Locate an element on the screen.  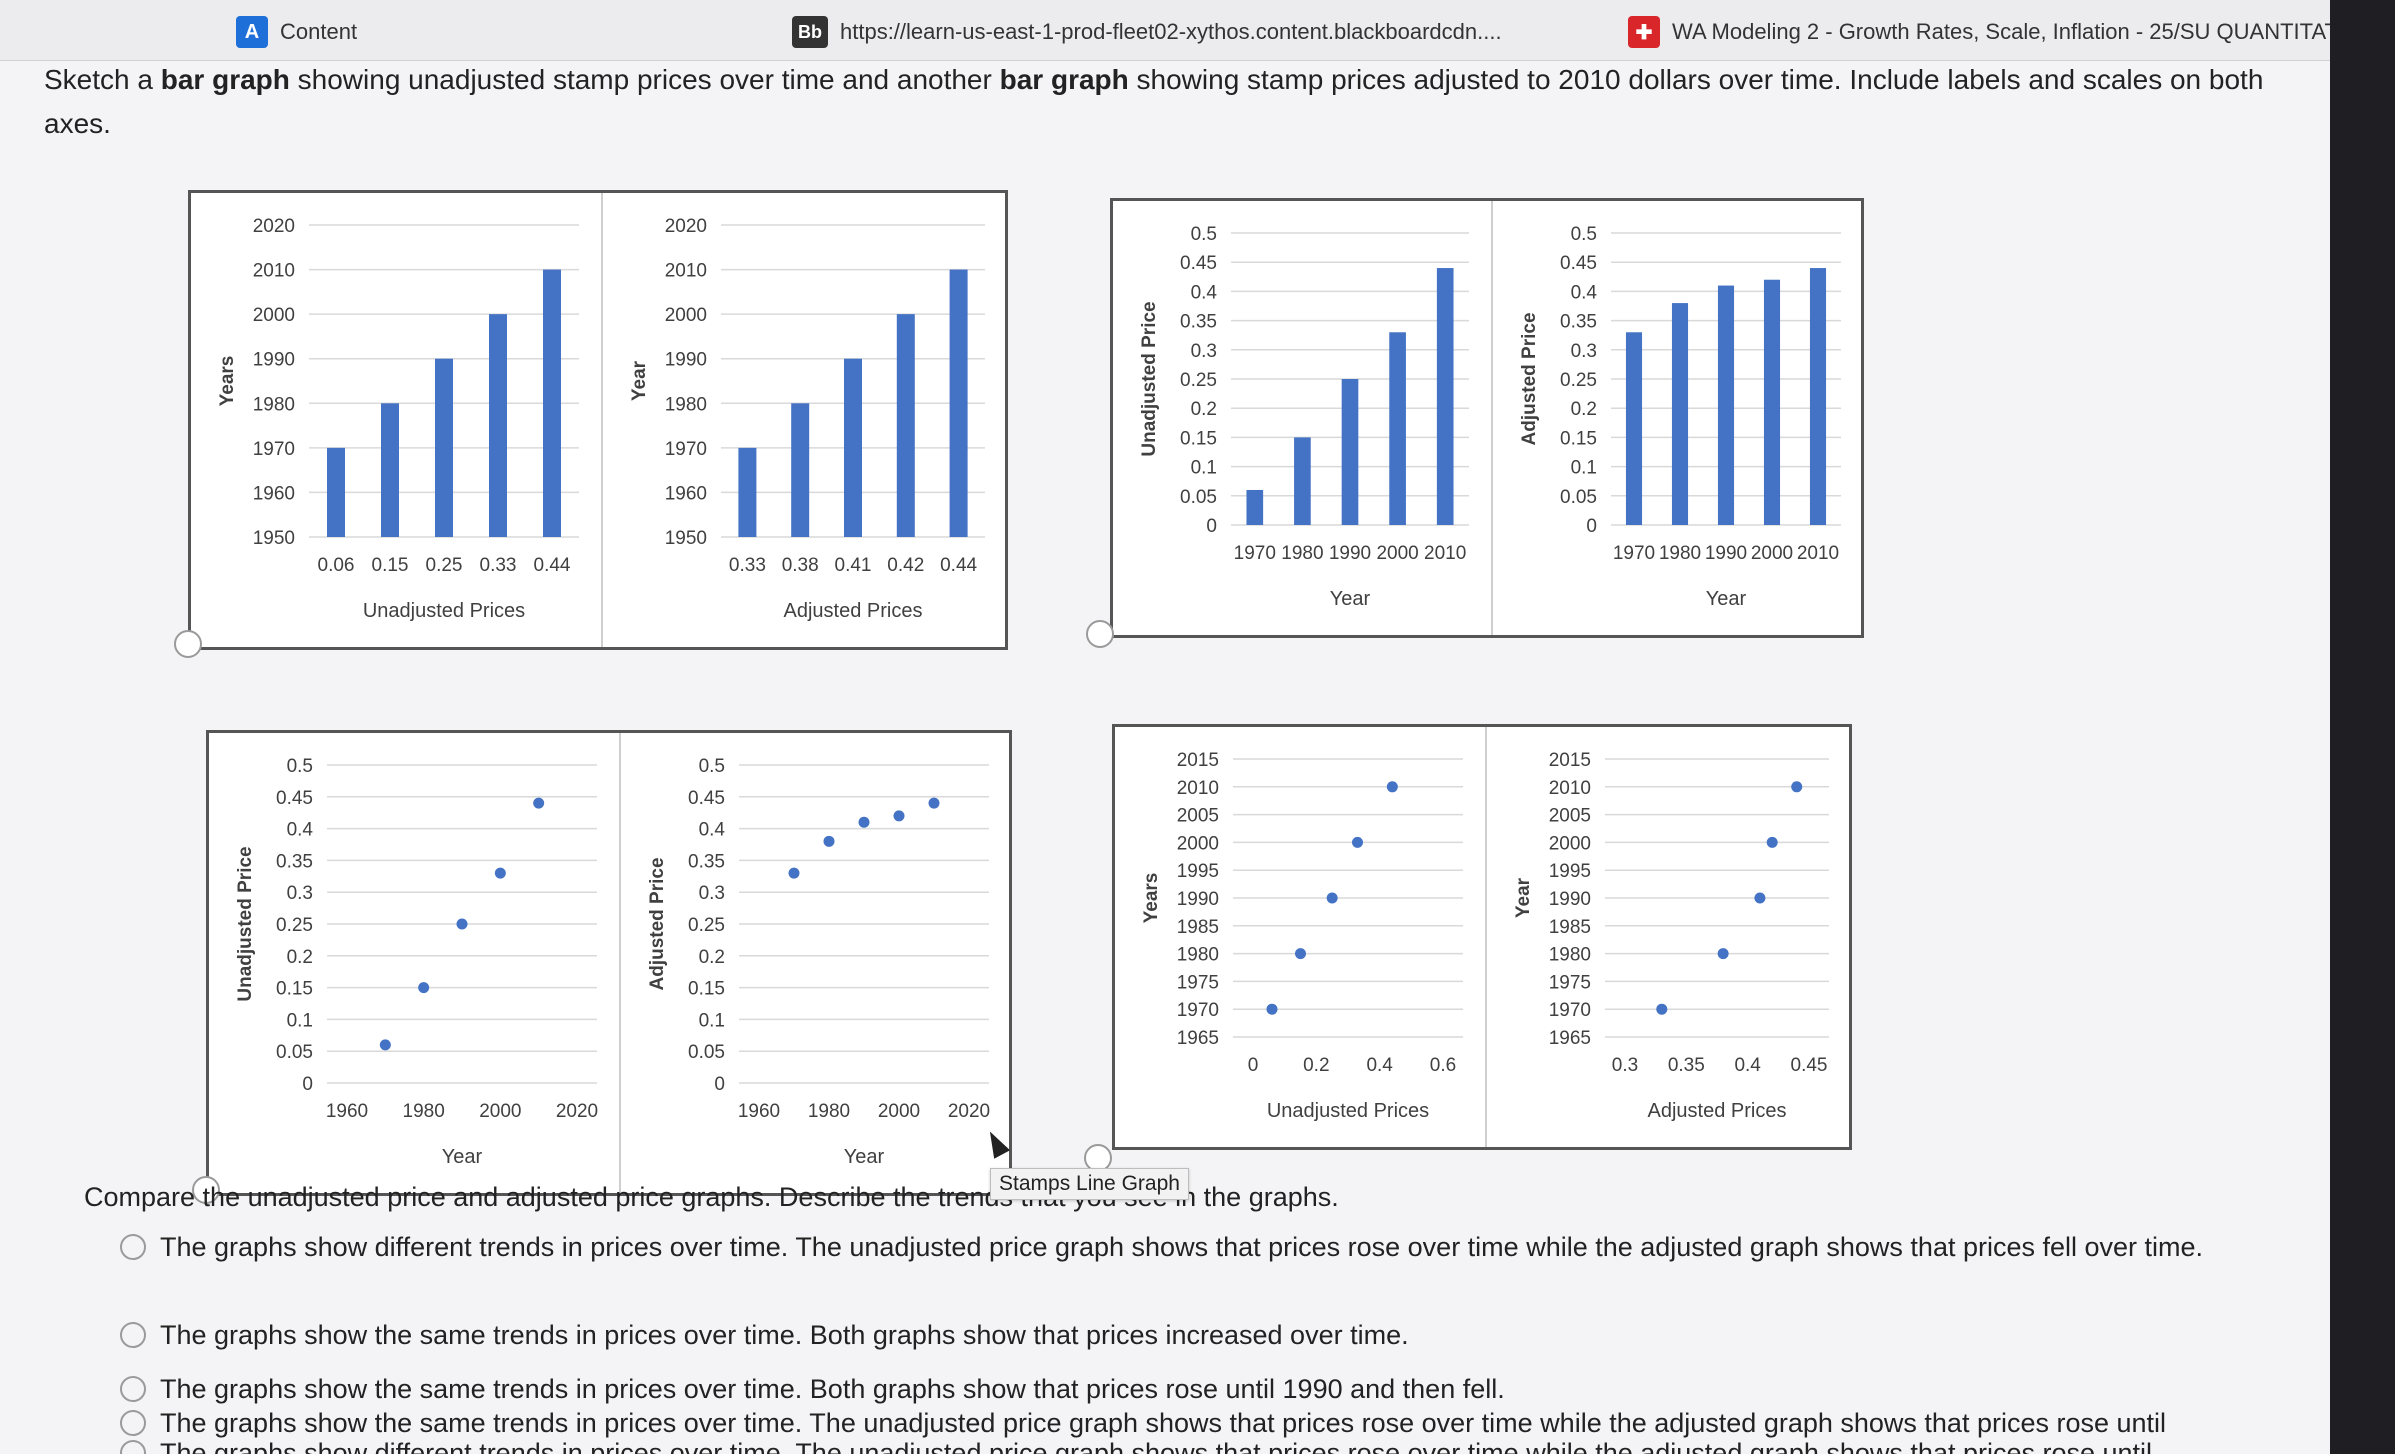
y-tick-label: 2000 is located at coordinates (1198, 843).